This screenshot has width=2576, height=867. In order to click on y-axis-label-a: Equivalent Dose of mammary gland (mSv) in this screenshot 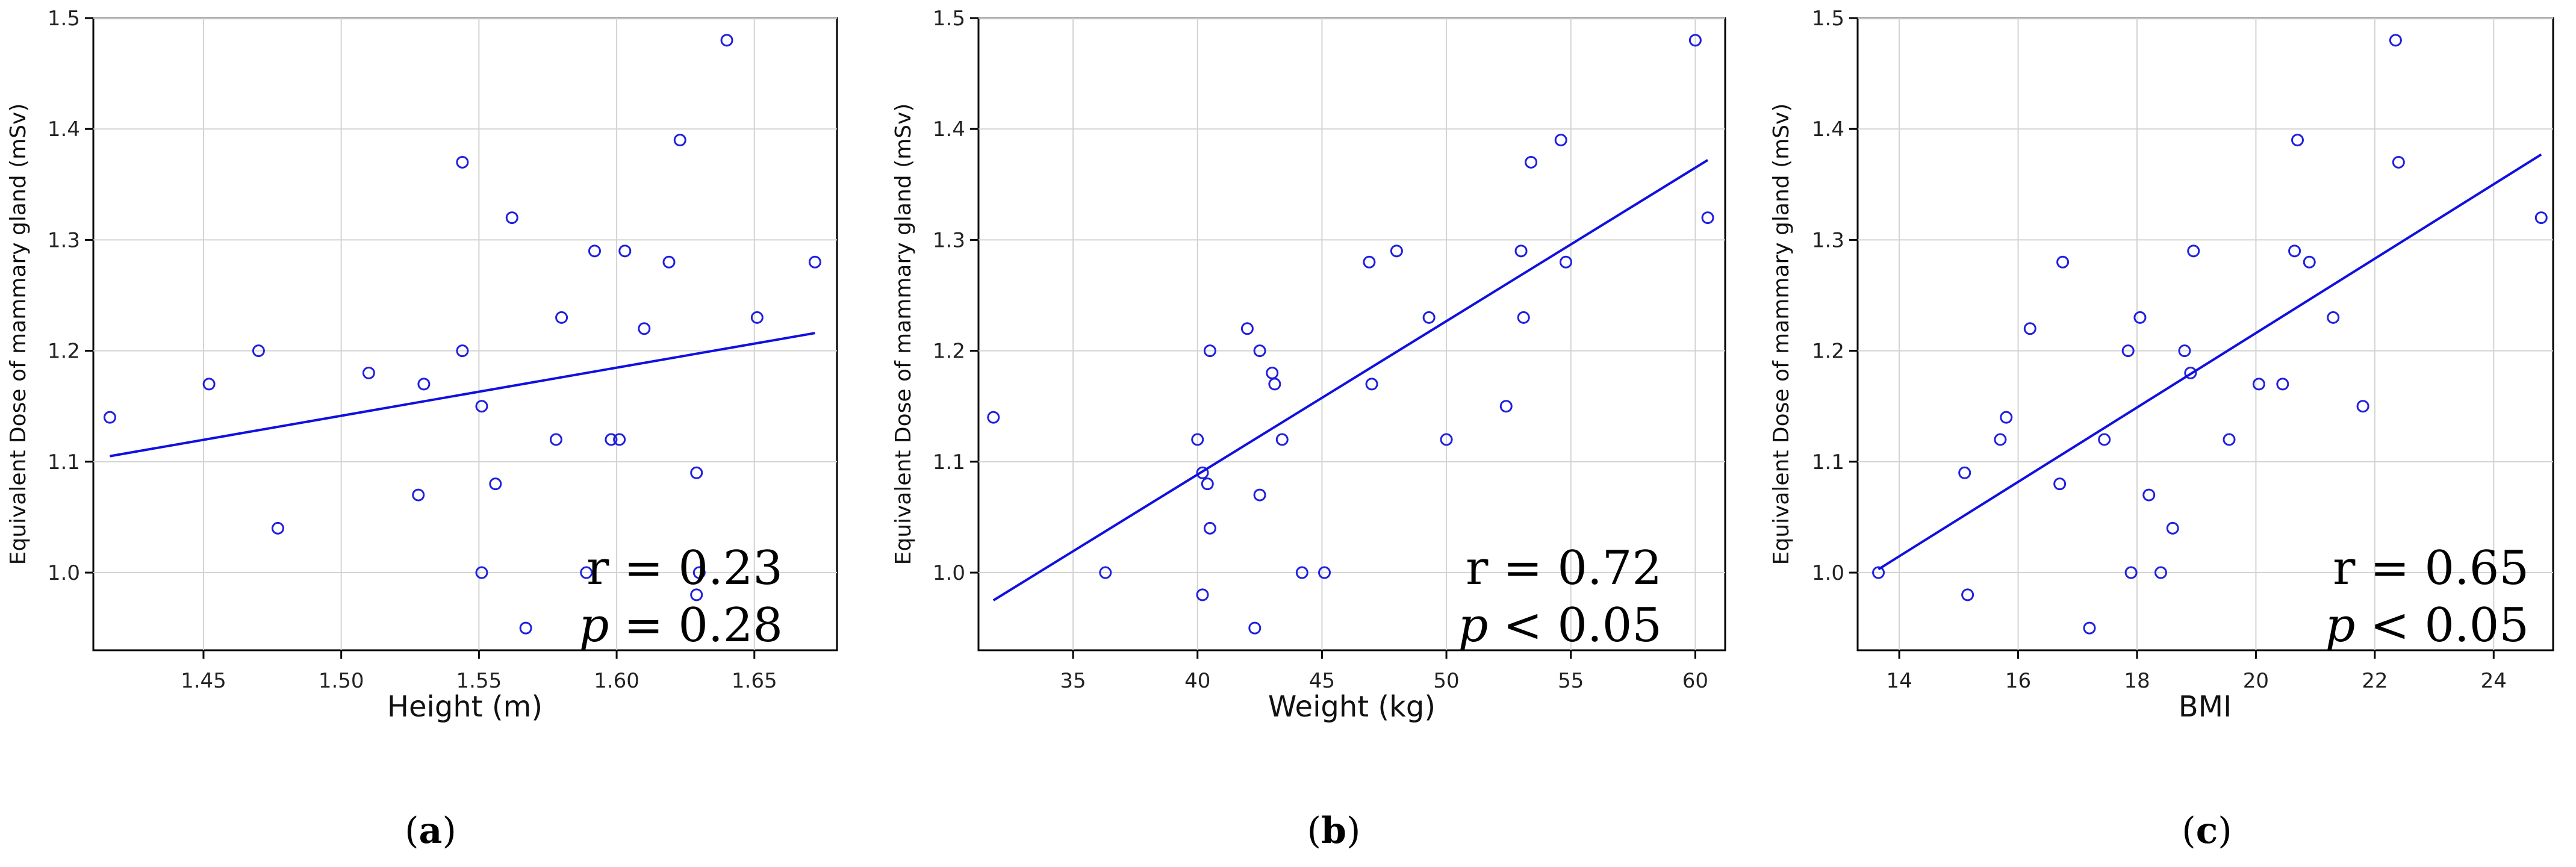, I will do `click(19, 334)`.